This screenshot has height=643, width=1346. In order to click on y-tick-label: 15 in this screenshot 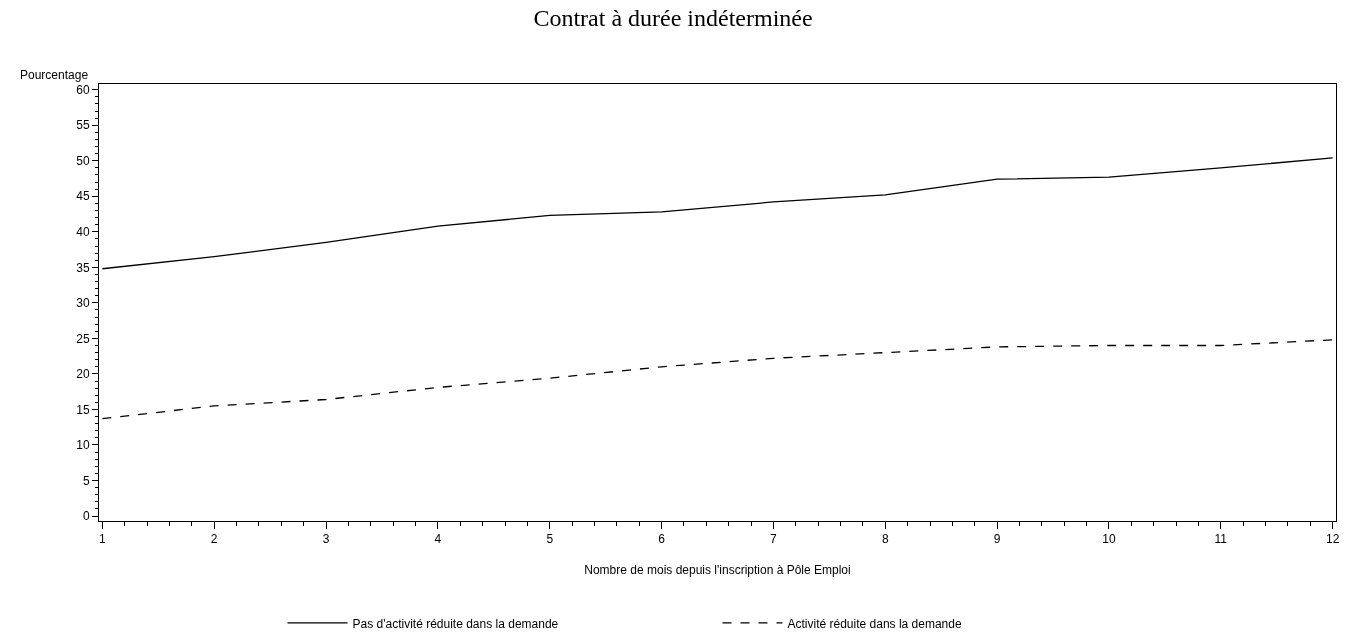, I will do `click(83, 409)`.